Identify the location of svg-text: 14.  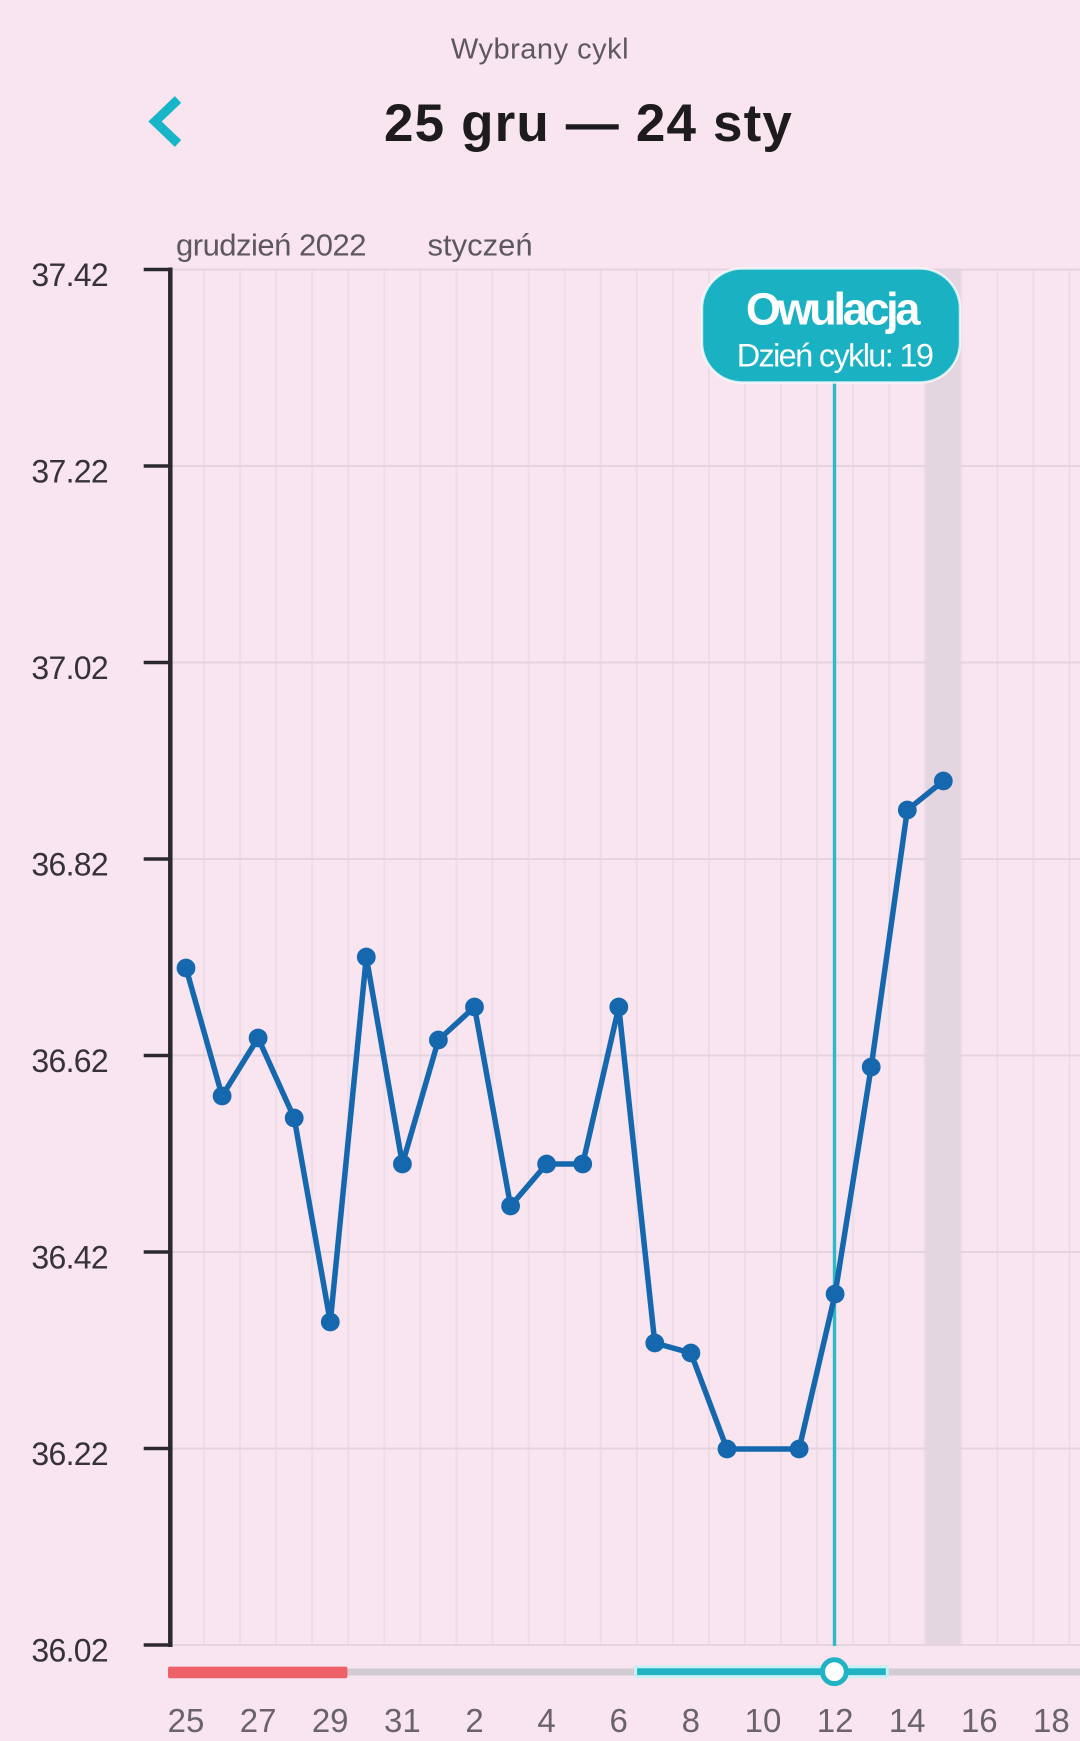
(907, 1720).